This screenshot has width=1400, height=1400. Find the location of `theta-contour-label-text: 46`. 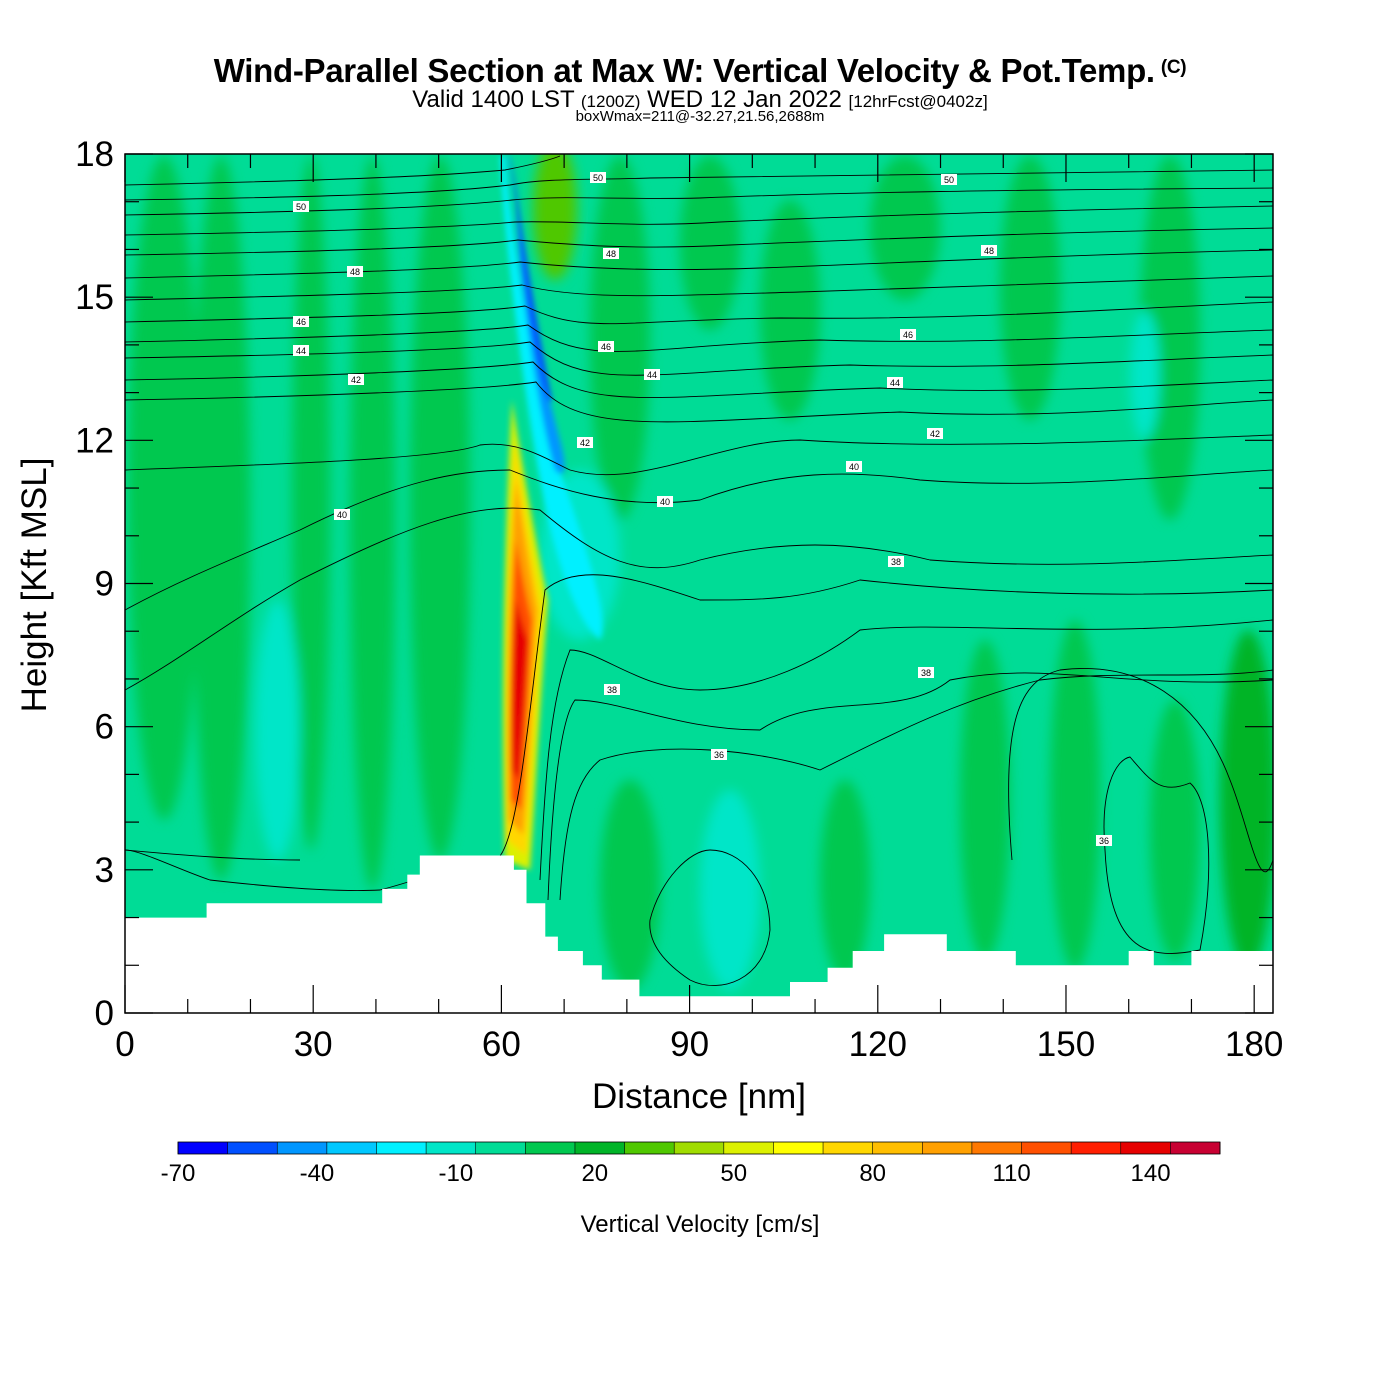

theta-contour-label-text: 46 is located at coordinates (606, 347).